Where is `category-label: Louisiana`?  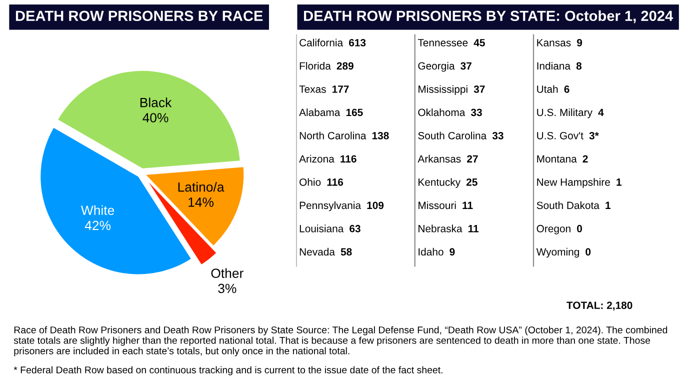
category-label: Louisiana is located at coordinates (322, 228).